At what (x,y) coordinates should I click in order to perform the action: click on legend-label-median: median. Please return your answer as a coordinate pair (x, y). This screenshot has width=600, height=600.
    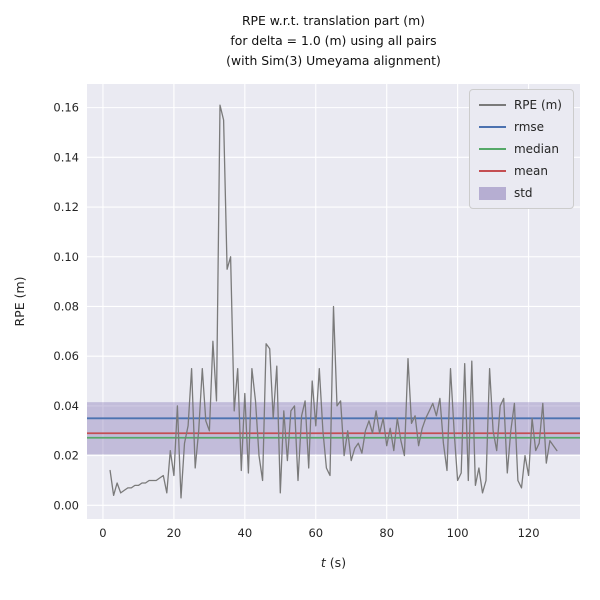
    Looking at the image, I should click on (536, 149).